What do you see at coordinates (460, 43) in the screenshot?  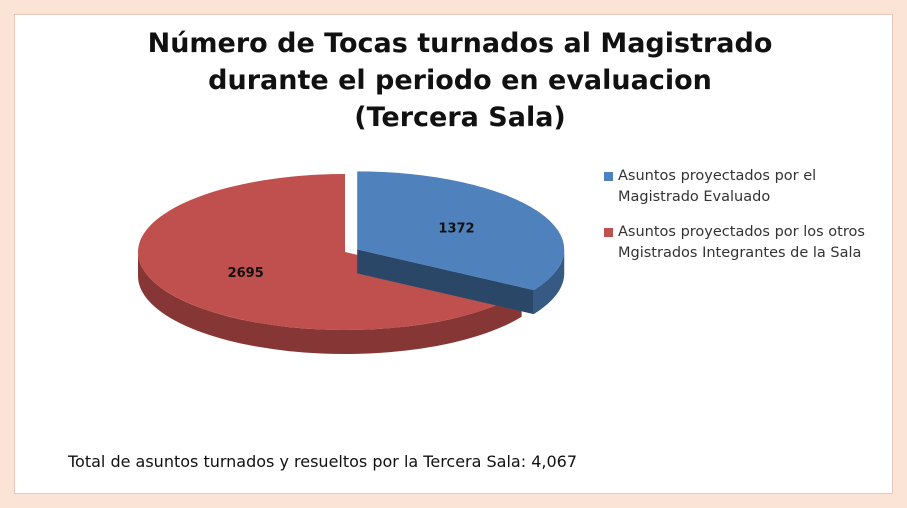 I see `chart-title: Número de Tocas turnados al Magistrado` at bounding box center [460, 43].